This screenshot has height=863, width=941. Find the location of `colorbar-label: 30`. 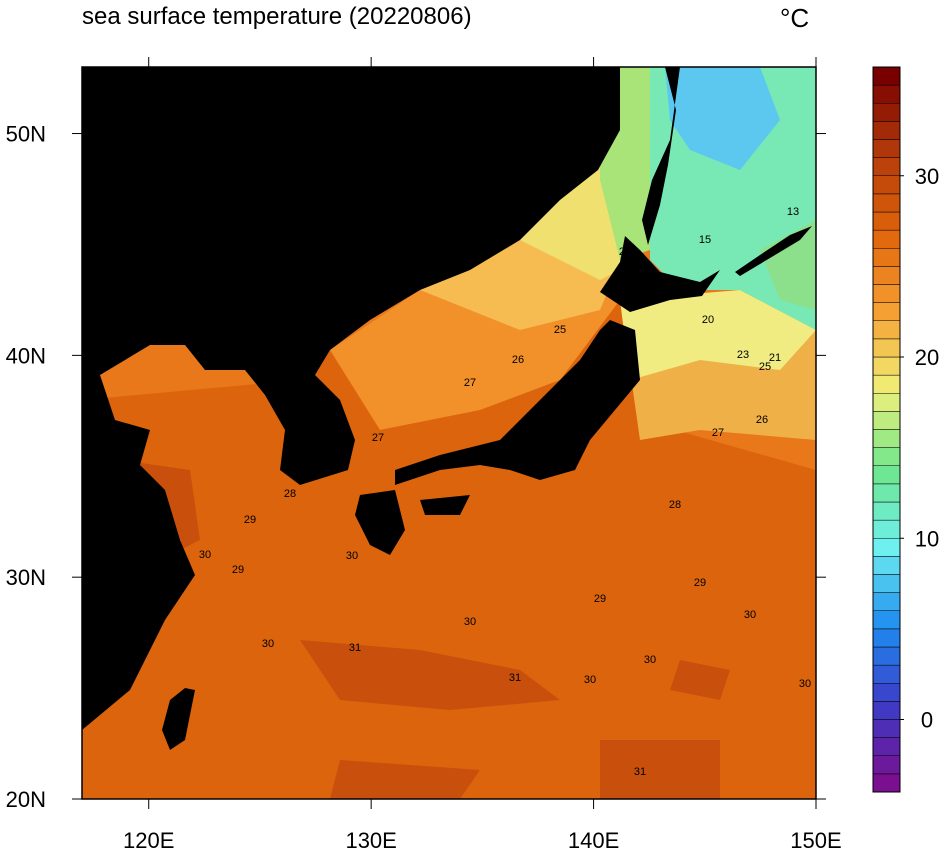

colorbar-label: 30 is located at coordinates (927, 176).